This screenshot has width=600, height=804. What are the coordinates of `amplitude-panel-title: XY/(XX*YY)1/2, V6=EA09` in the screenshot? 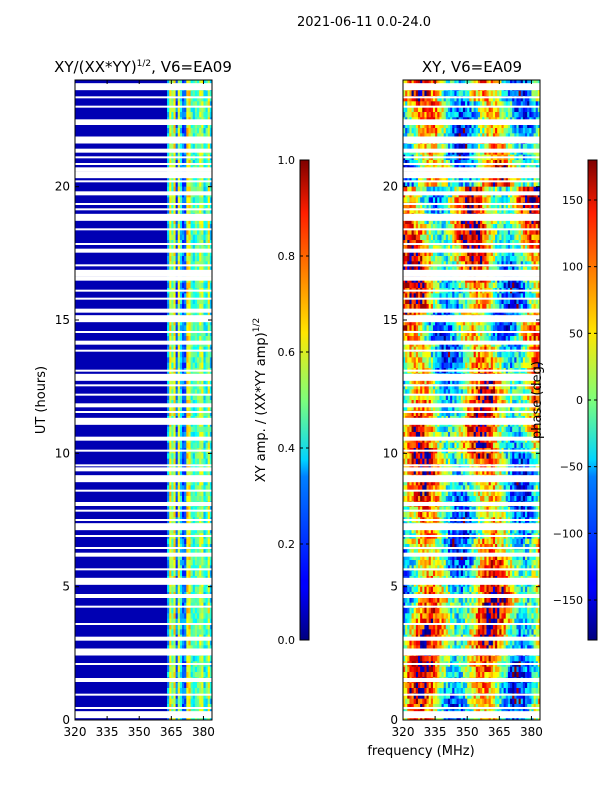 It's located at (143, 67).